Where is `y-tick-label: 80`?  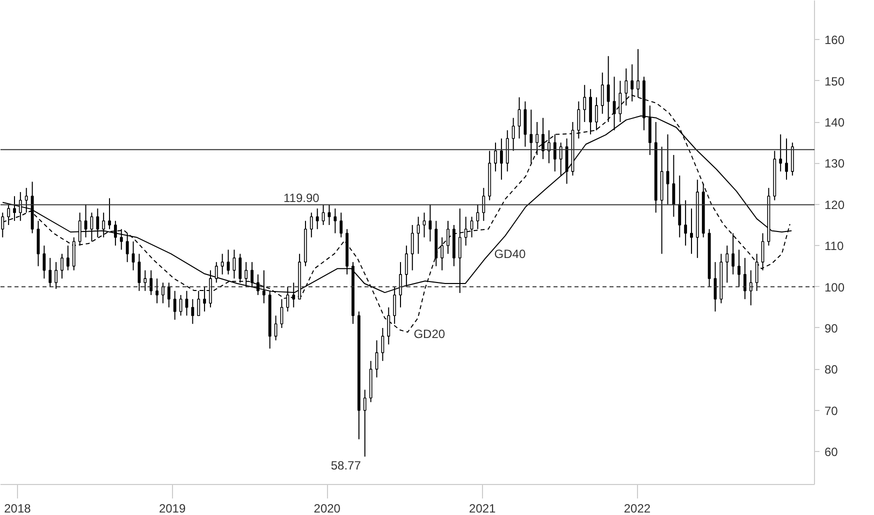 y-tick-label: 80 is located at coordinates (831, 369).